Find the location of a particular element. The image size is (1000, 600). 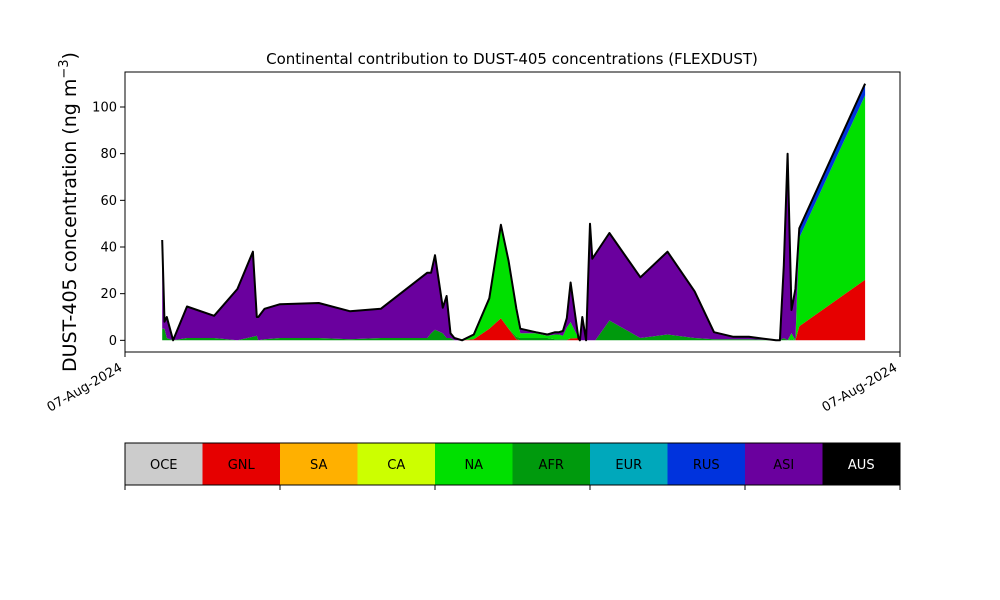

legend-label-afr: AFR is located at coordinates (551, 465).